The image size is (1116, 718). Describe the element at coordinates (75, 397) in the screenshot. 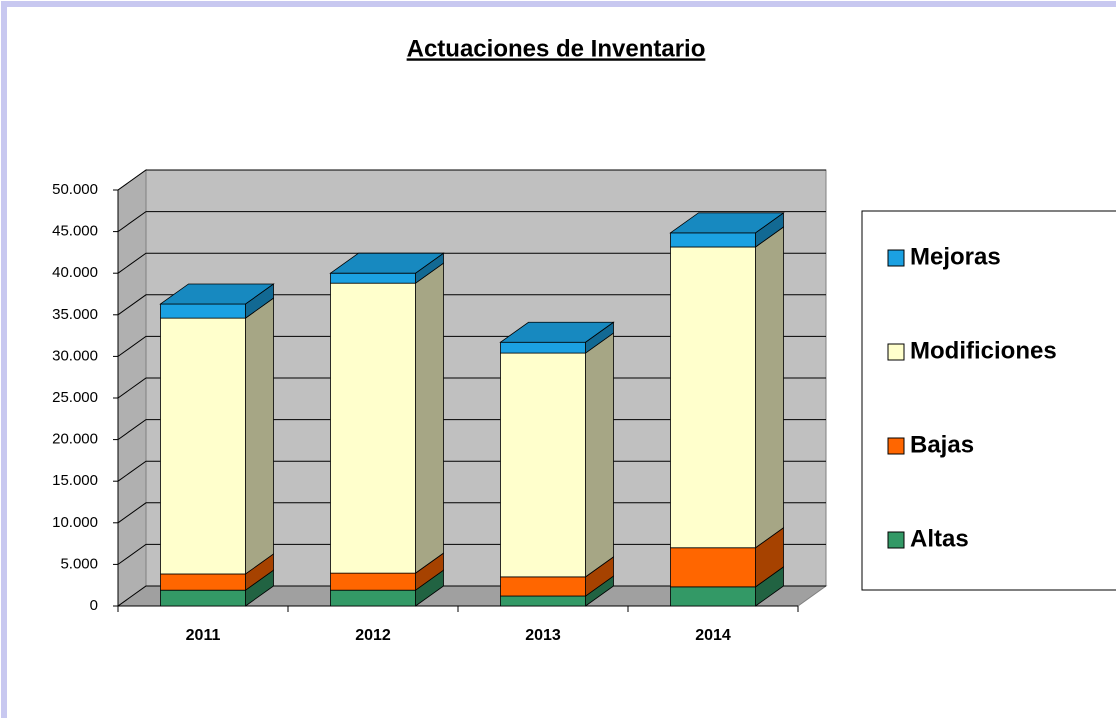

I see `y-tick-label: 25.000` at that location.